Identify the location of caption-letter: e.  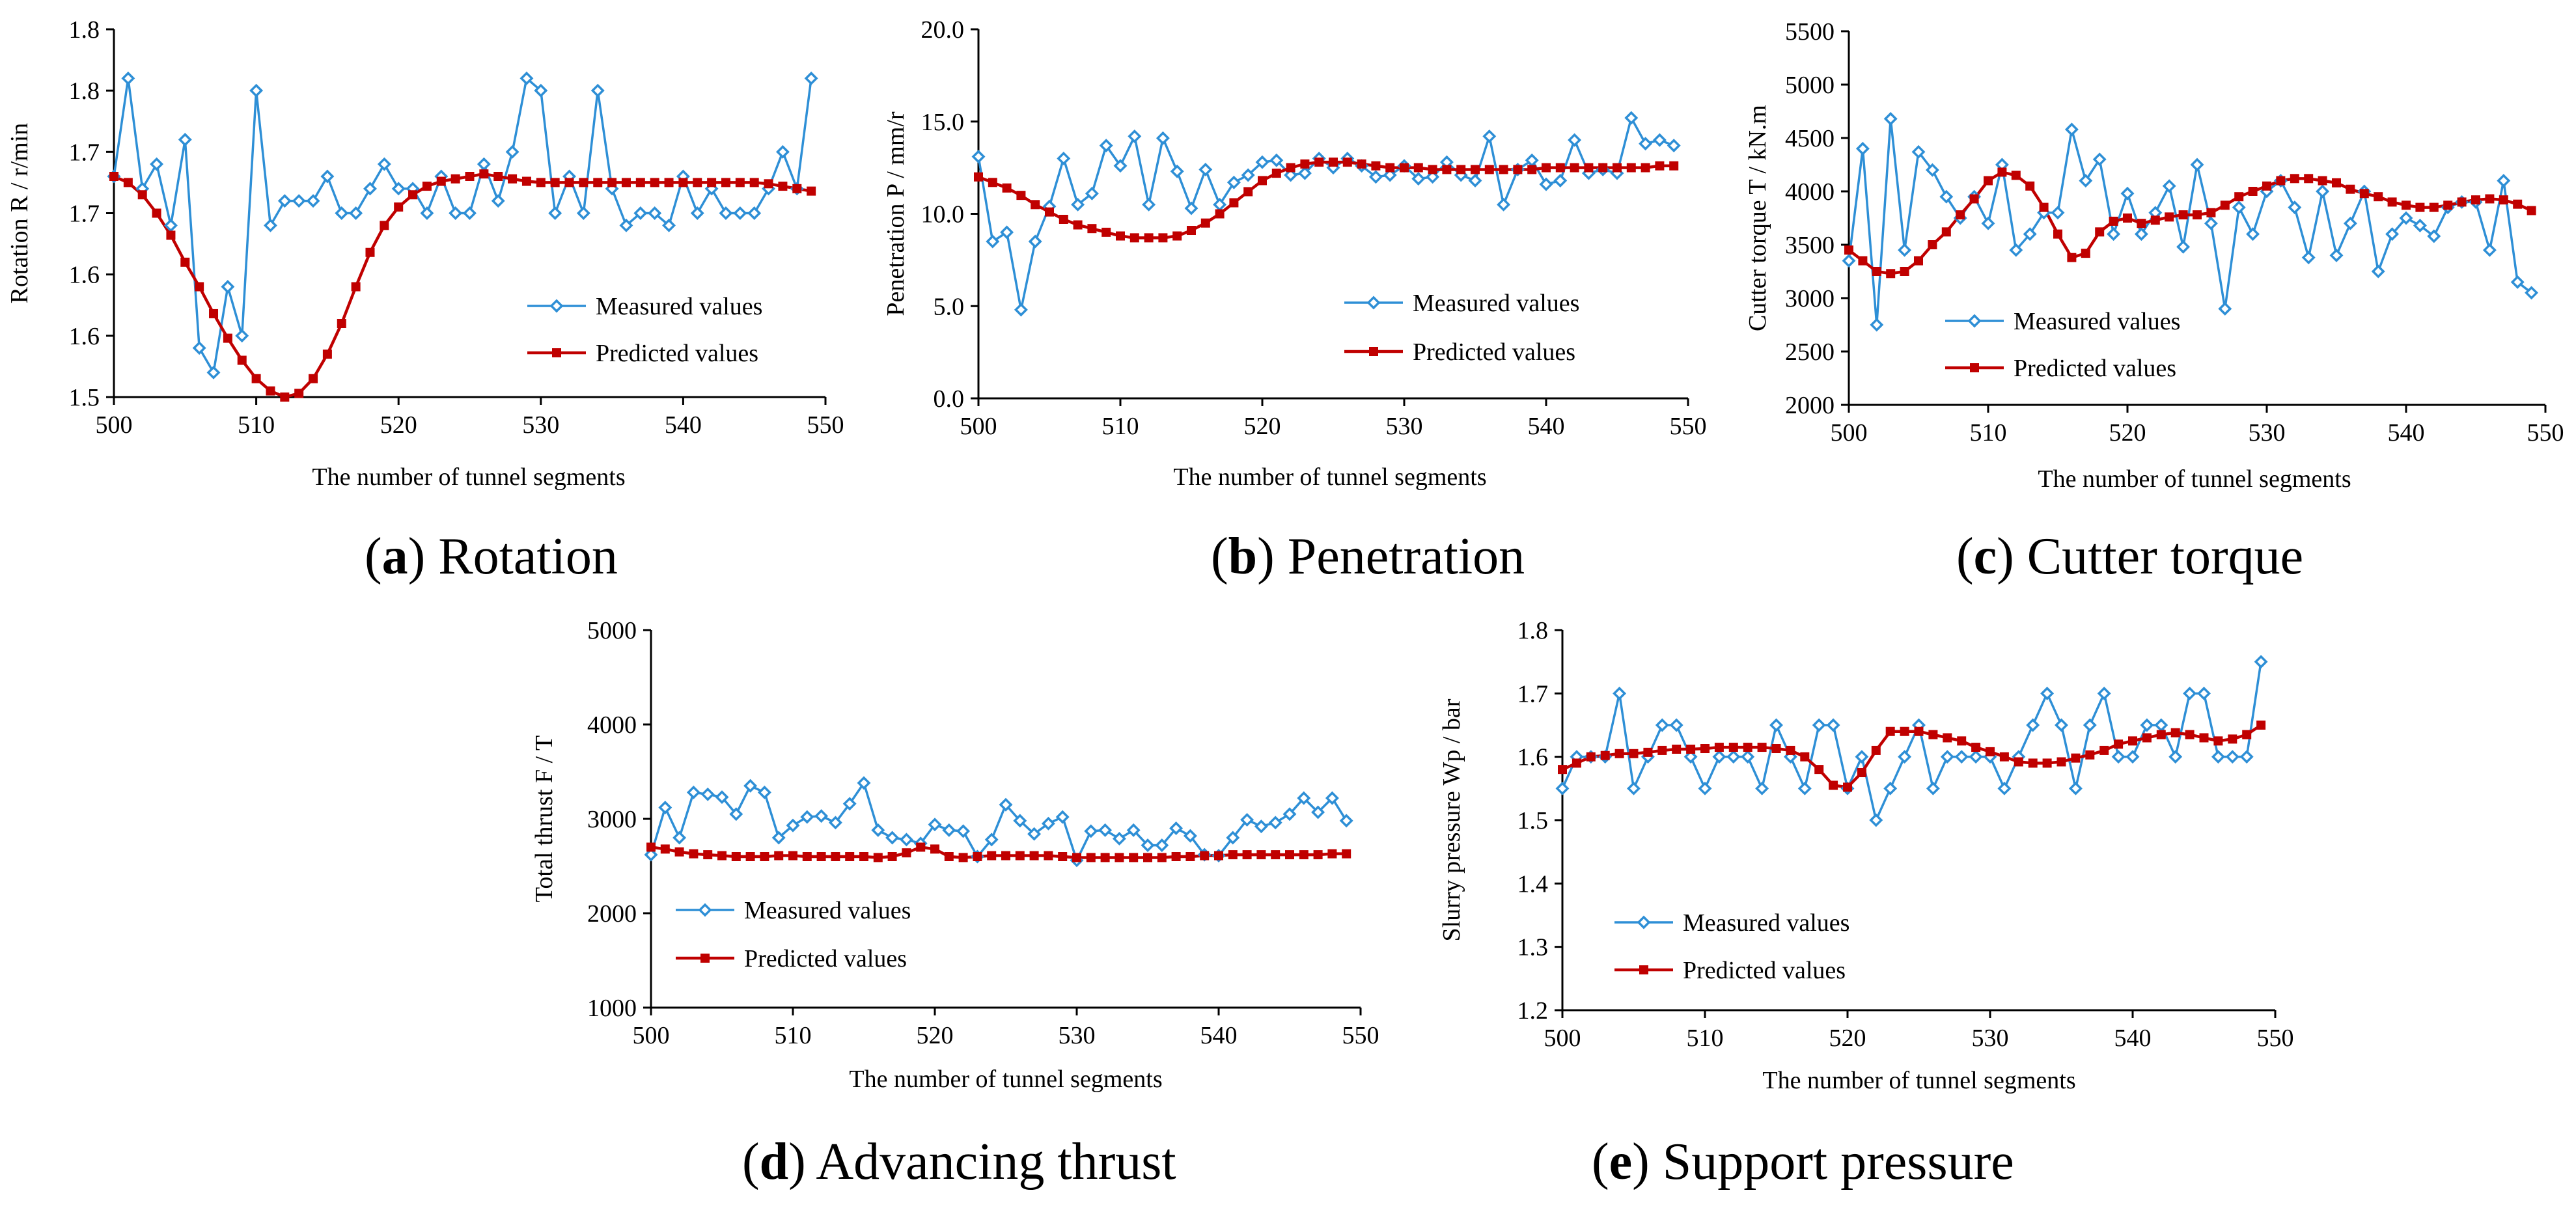
(1621, 1162).